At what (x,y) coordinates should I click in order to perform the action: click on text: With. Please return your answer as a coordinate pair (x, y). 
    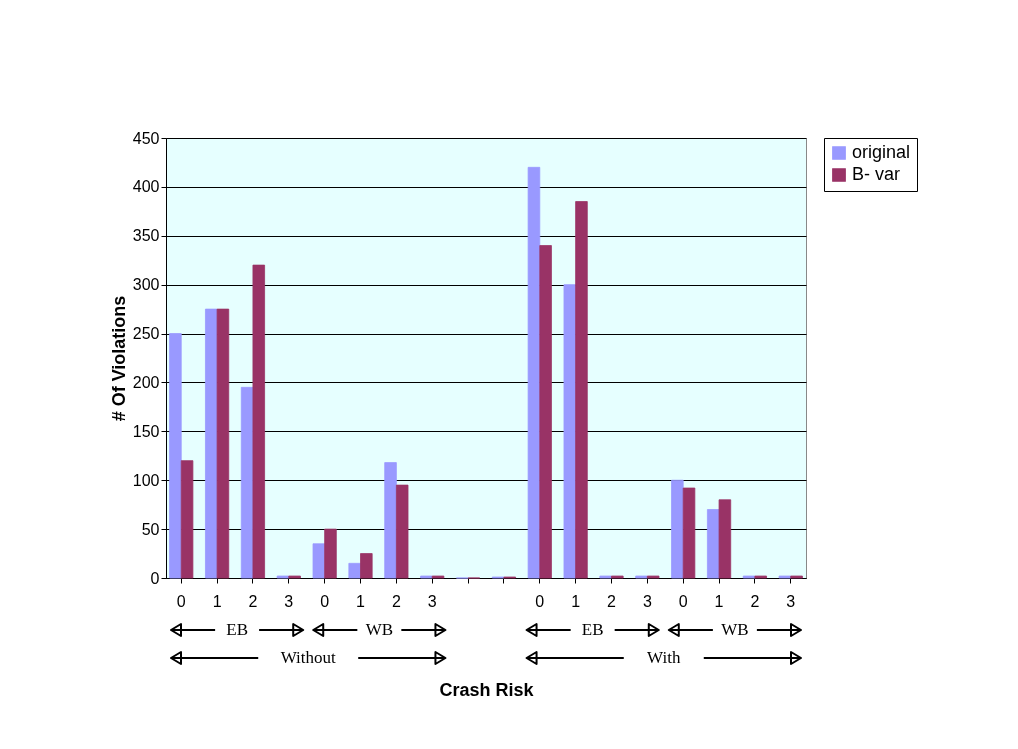
    Looking at the image, I should click on (664, 657).